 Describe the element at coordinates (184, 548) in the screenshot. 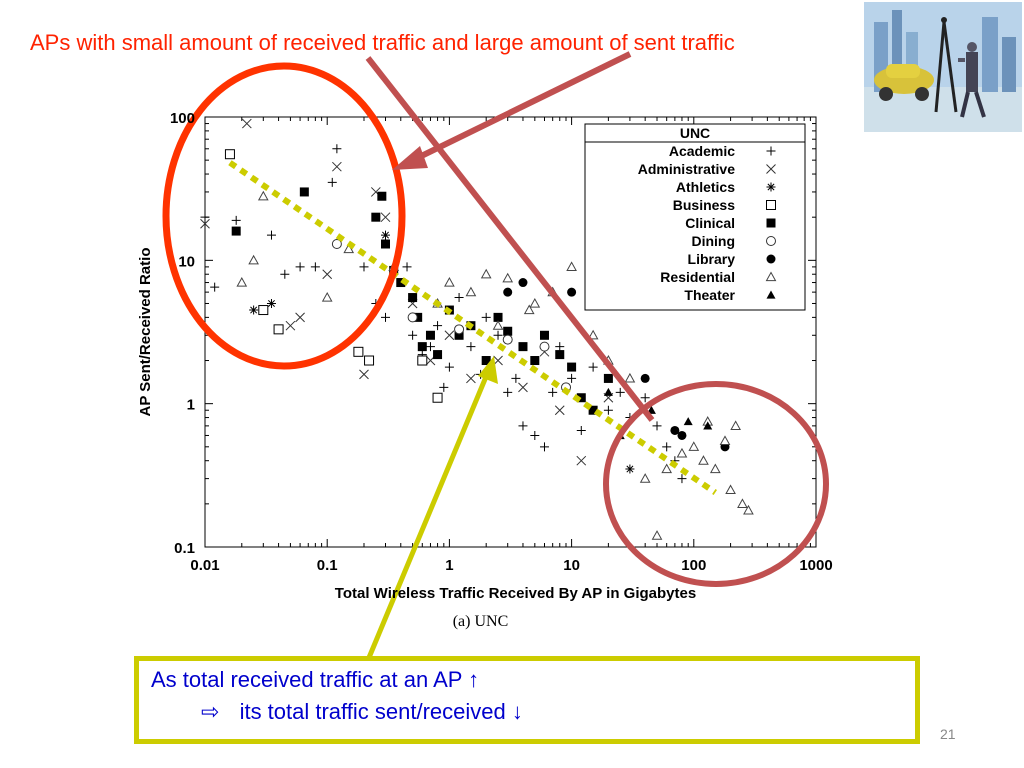

I see `y-tick-label: 0.1` at that location.